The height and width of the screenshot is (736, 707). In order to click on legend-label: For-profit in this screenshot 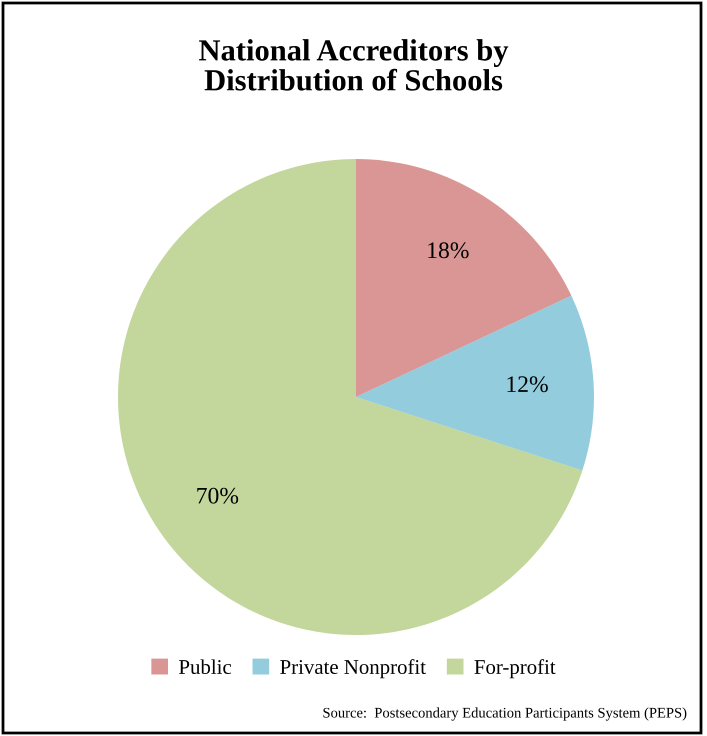, I will do `click(515, 668)`.